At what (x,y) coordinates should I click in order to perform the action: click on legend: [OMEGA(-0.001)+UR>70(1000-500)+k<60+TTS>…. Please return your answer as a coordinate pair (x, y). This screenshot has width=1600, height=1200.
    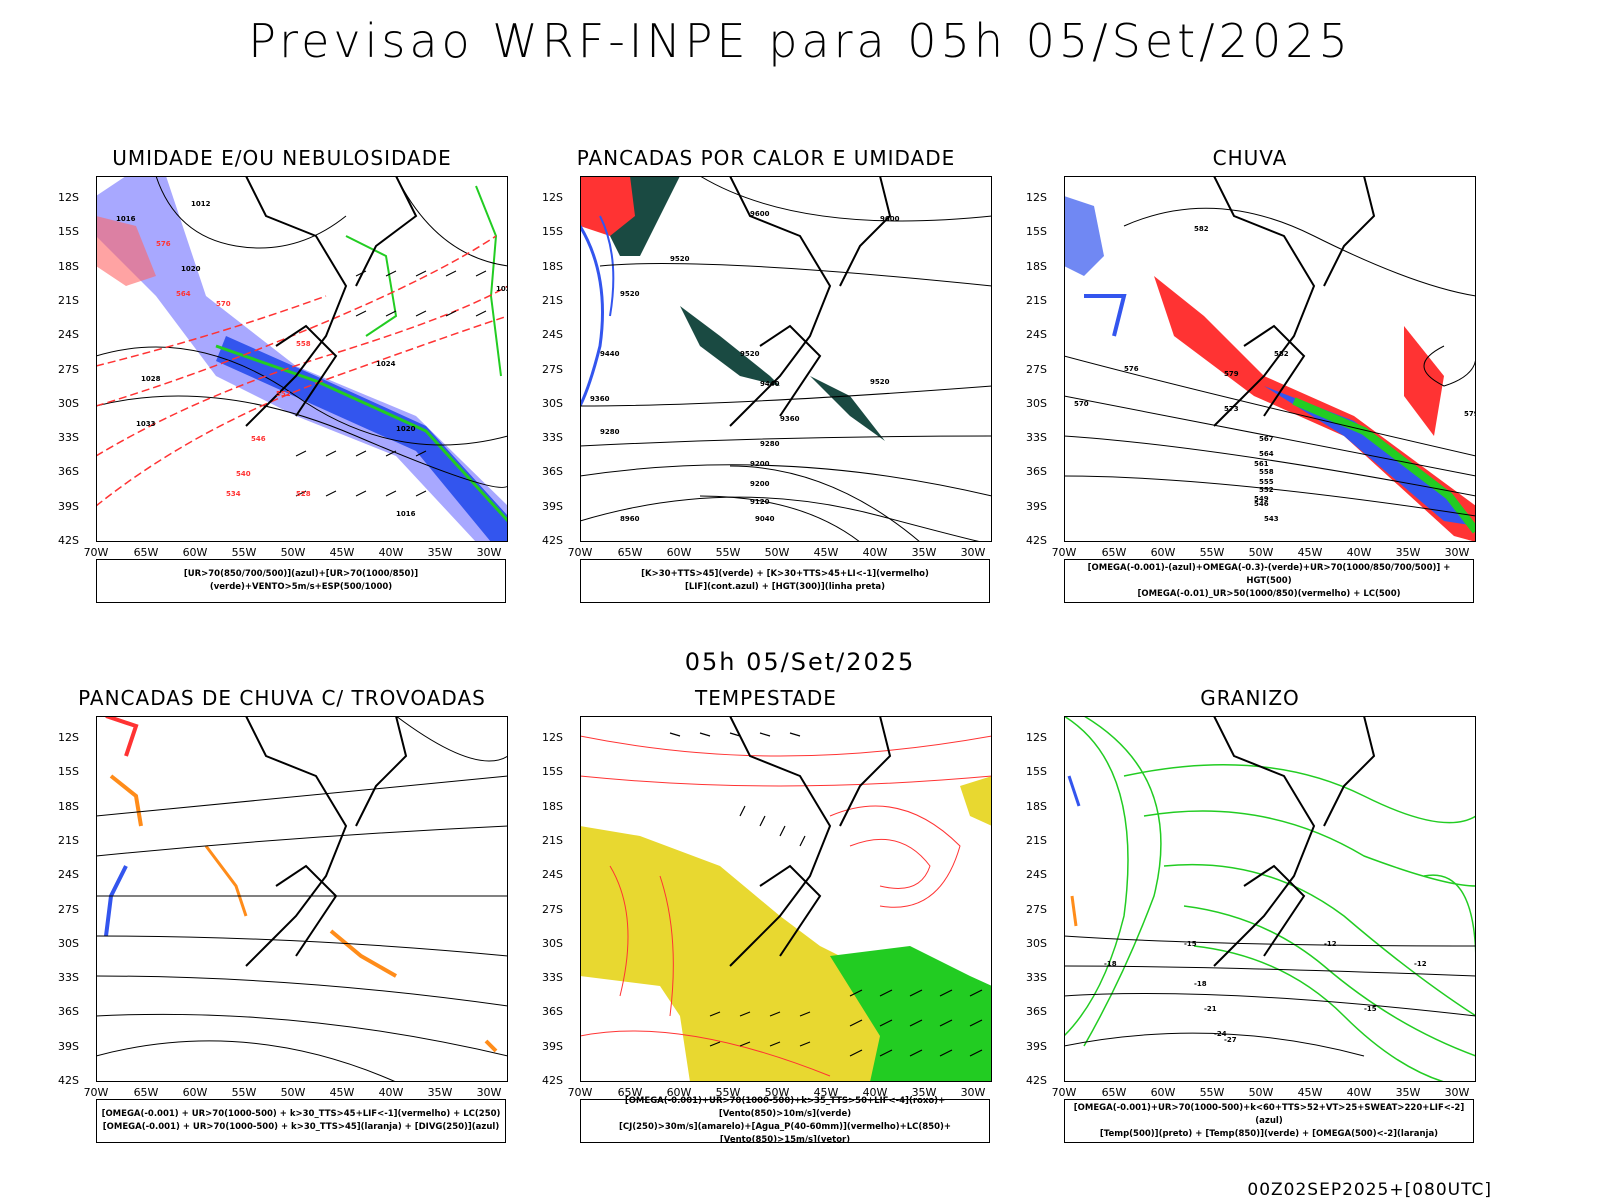
    Looking at the image, I should click on (1269, 1121).